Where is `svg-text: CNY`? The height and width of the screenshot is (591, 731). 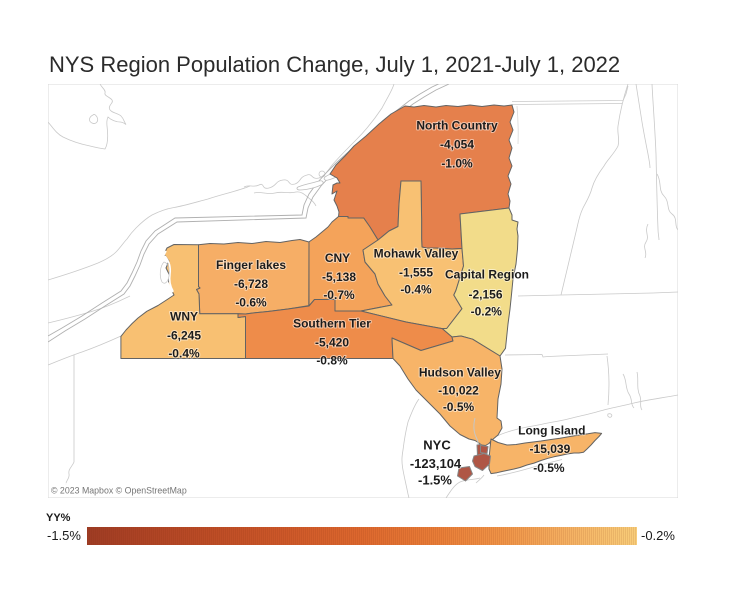
svg-text: CNY is located at coordinates (337, 258).